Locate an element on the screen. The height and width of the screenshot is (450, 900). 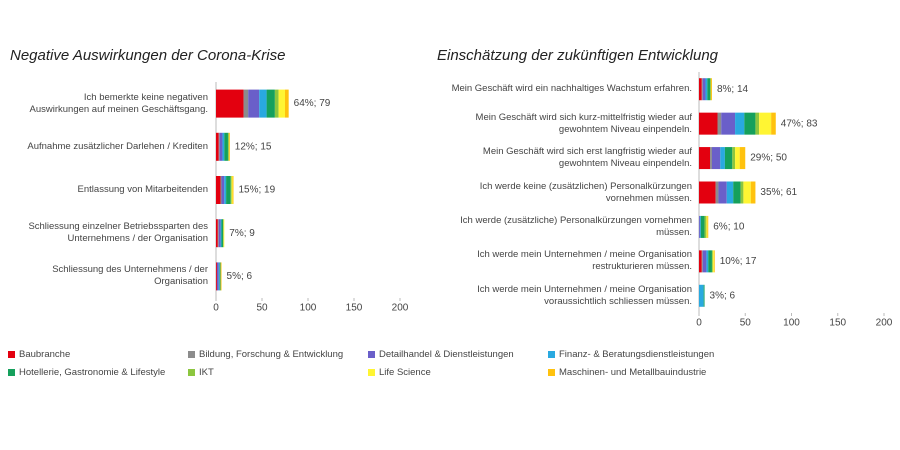
value-label: 29%; 50 is located at coordinates (768, 158).